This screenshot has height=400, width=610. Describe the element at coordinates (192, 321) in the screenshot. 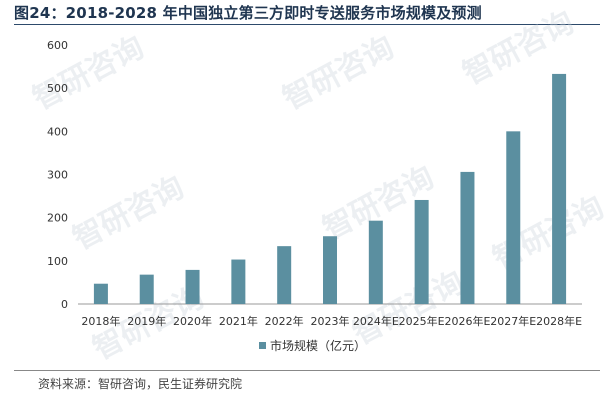

I see `x-tick-label: 2020年` at that location.